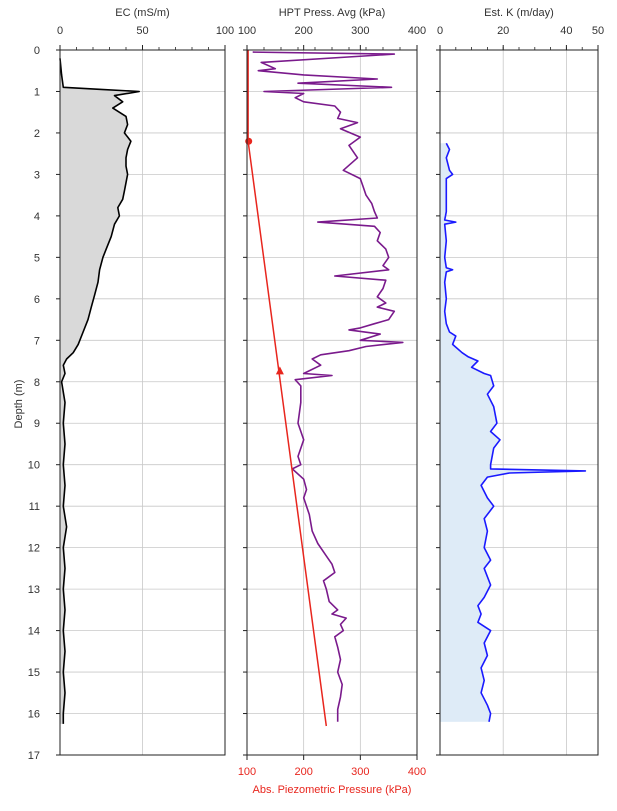 The height and width of the screenshot is (811, 617). What do you see at coordinates (360, 772) in the screenshot?
I see `x-tick-label-bottom: 300` at bounding box center [360, 772].